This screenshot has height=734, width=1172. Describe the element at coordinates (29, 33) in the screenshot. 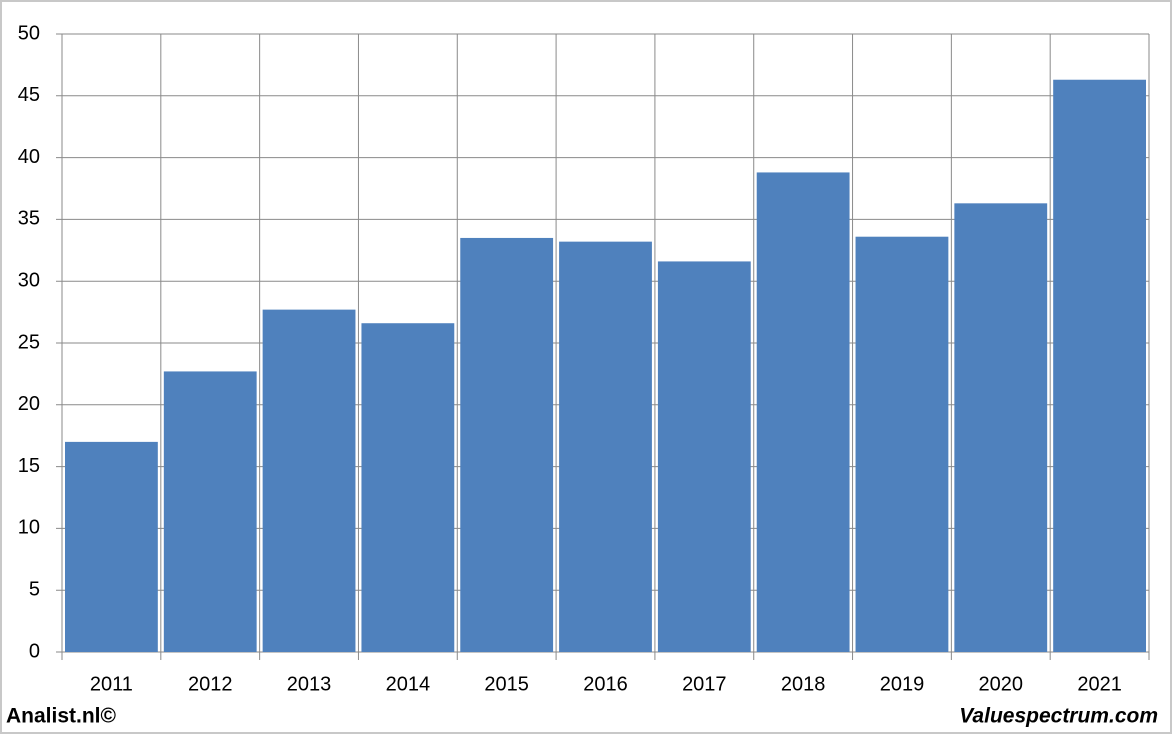

I see `y-tick-label: 50` at that location.